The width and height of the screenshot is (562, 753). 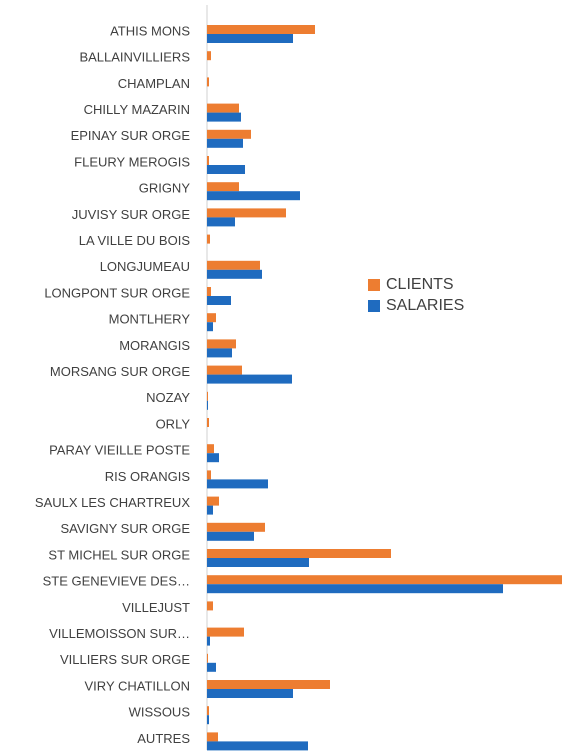 I want to click on y-tick-label: LONGPONT SUR ORGE, so click(x=117, y=292).